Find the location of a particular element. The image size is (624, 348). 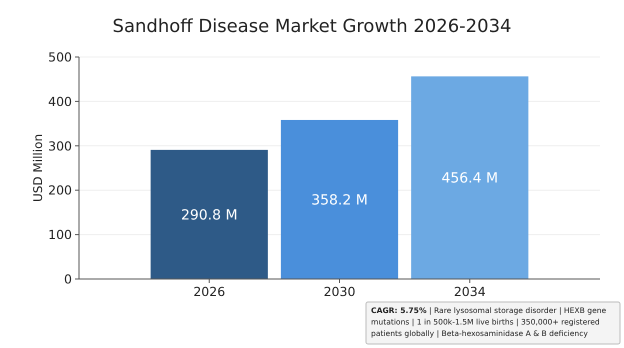

y-tick-label: 0 is located at coordinates (68, 279).